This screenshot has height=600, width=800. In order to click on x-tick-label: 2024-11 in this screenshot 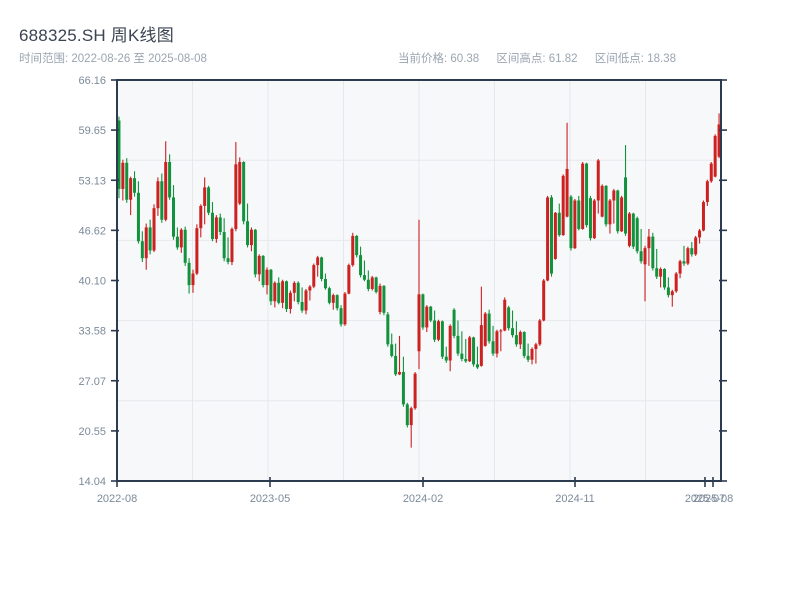, I will do `click(575, 499)`.